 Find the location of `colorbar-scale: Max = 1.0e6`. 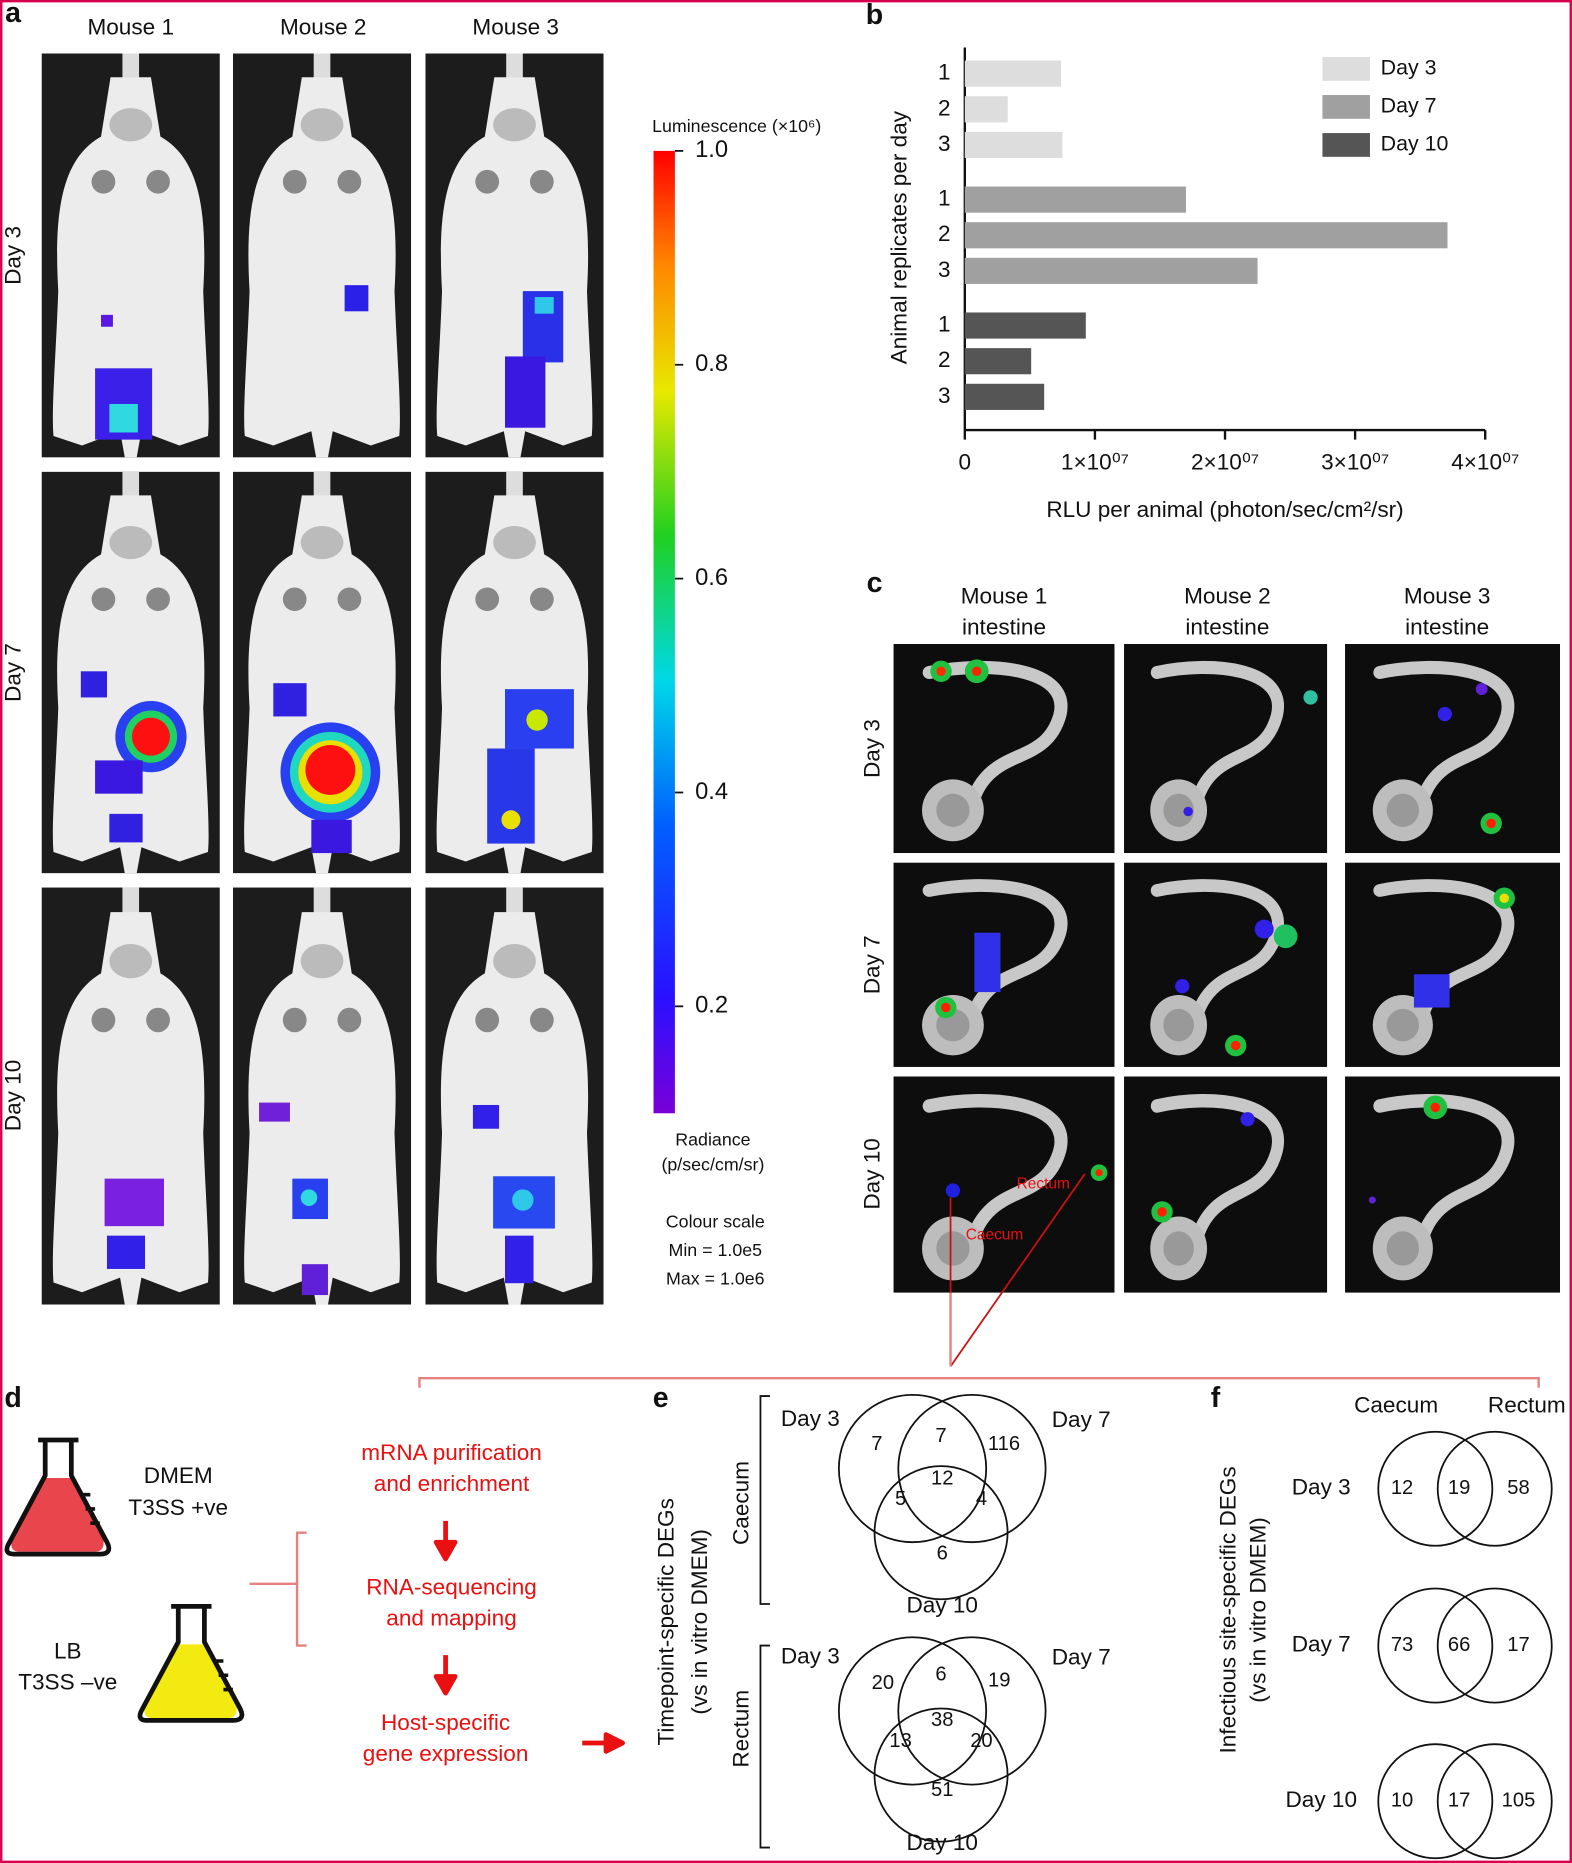

colorbar-scale: Max = 1.0e6 is located at coordinates (715, 1278).